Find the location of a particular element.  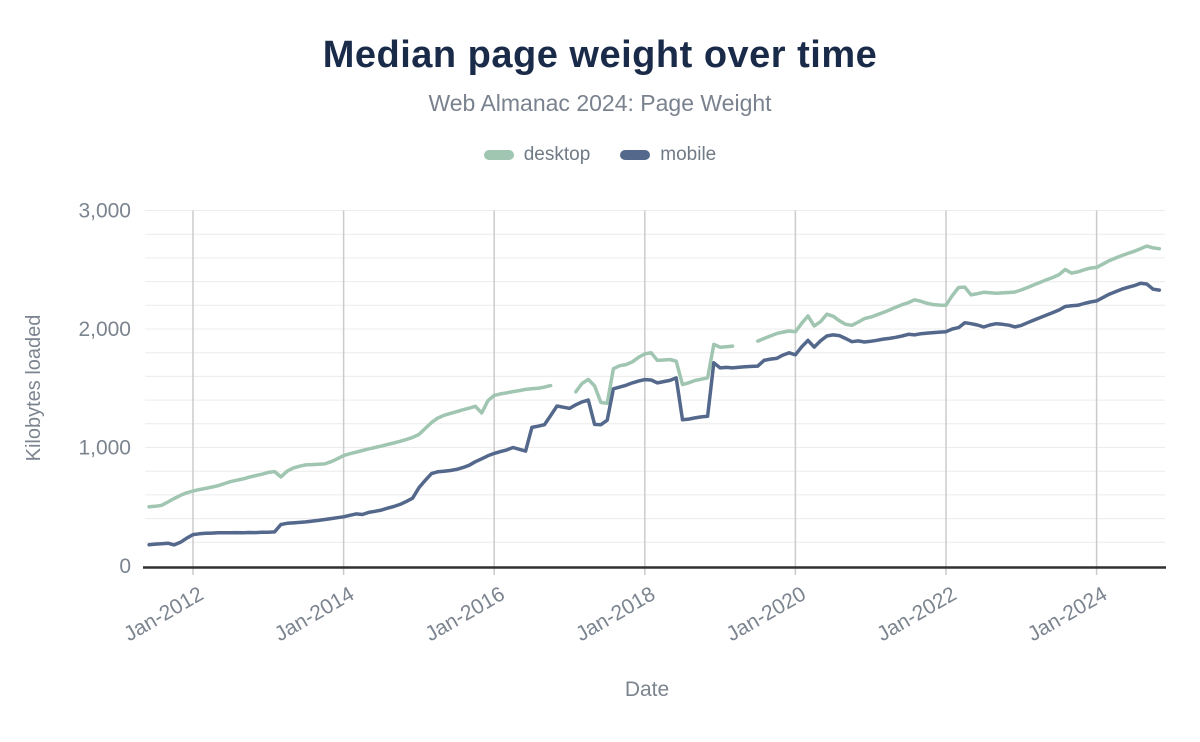

x-tick-label: Jan-2014 is located at coordinates (315, 614).